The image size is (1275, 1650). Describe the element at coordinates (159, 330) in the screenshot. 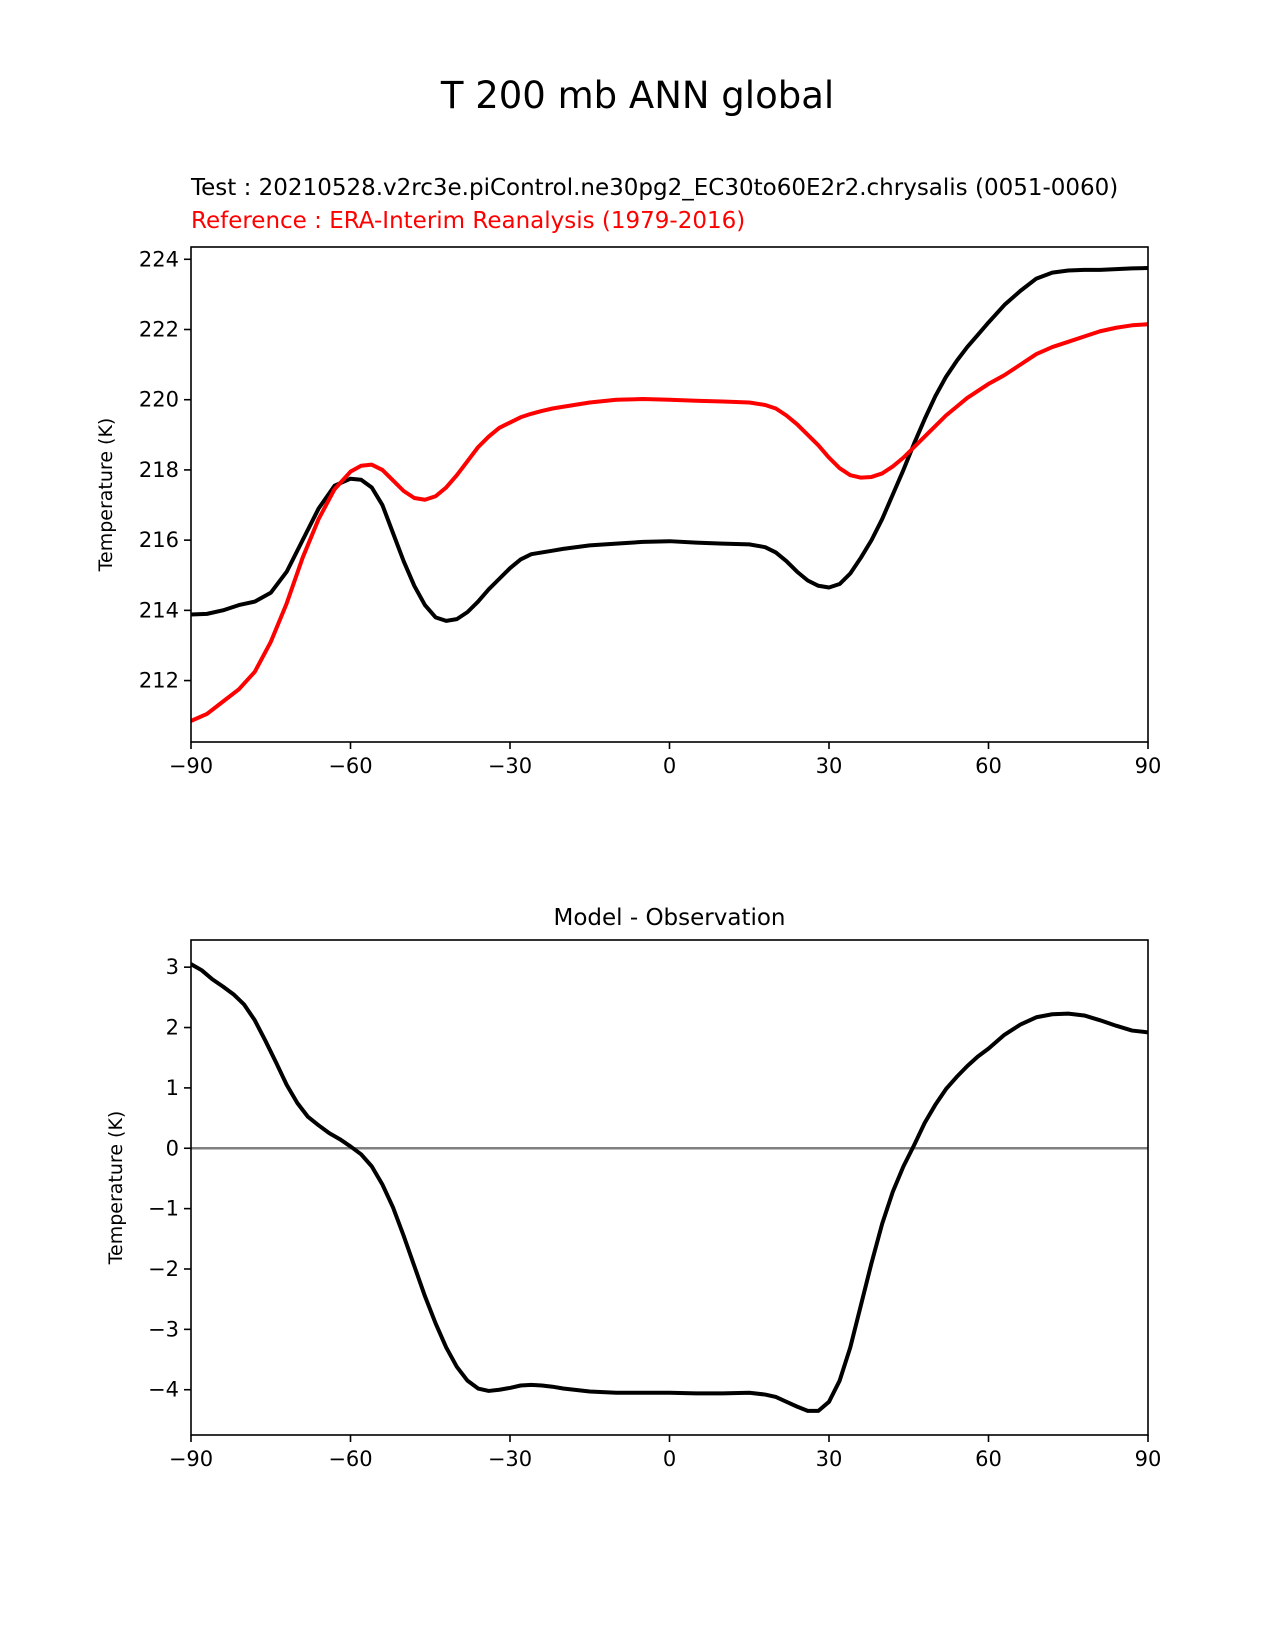

I see `y-tick-label: 222` at that location.